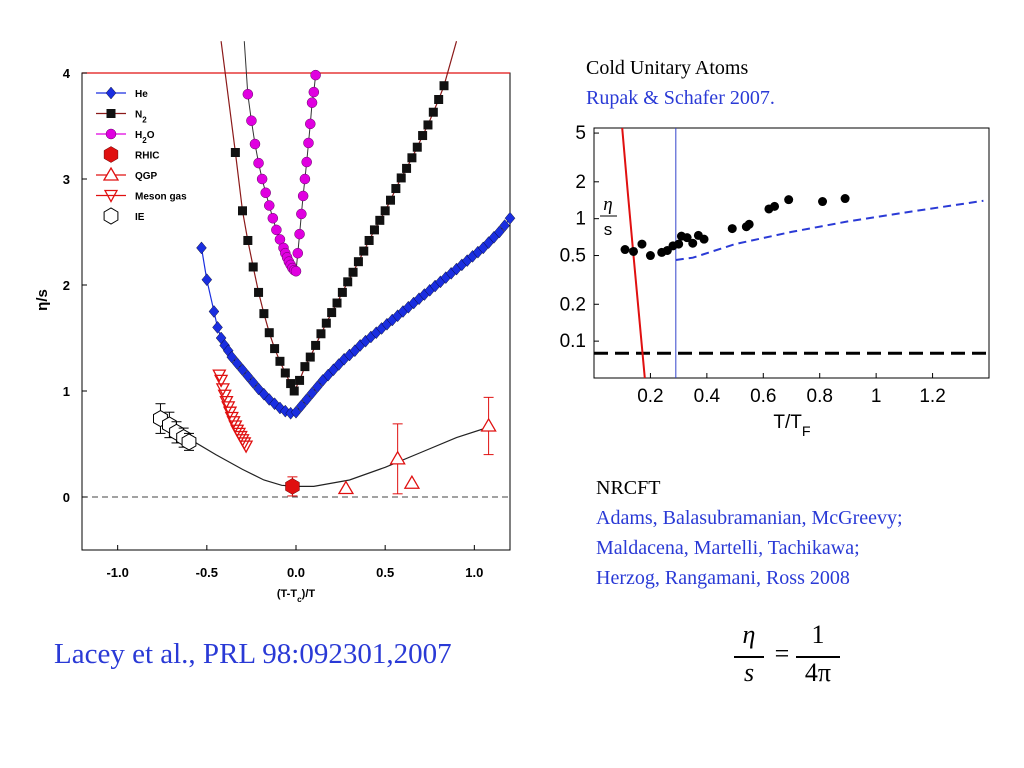 The height and width of the screenshot is (768, 1024). What do you see at coordinates (324, 453) in the screenshot?
I see `rhic-fit-curve` at bounding box center [324, 453].